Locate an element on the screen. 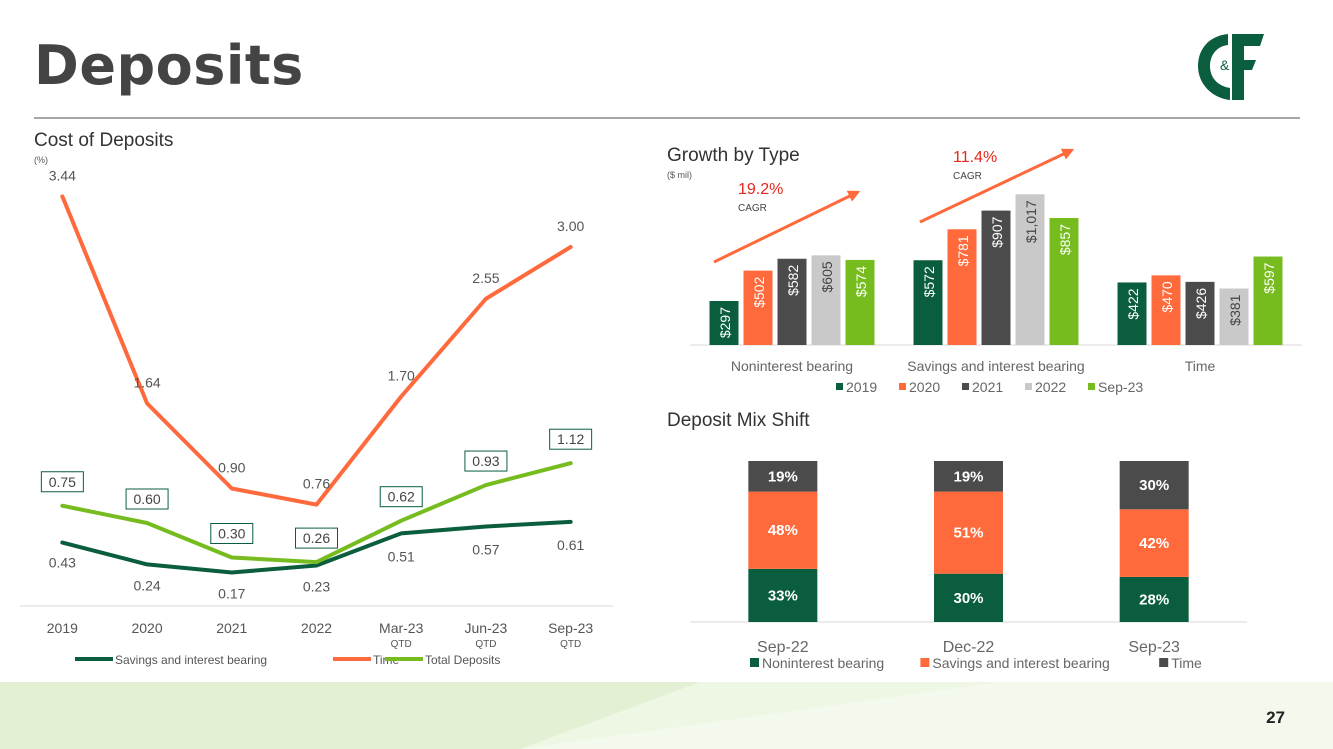 Image resolution: width=1333 pixels, height=749 pixels. logo-f-shape is located at coordinates (1248, 67).